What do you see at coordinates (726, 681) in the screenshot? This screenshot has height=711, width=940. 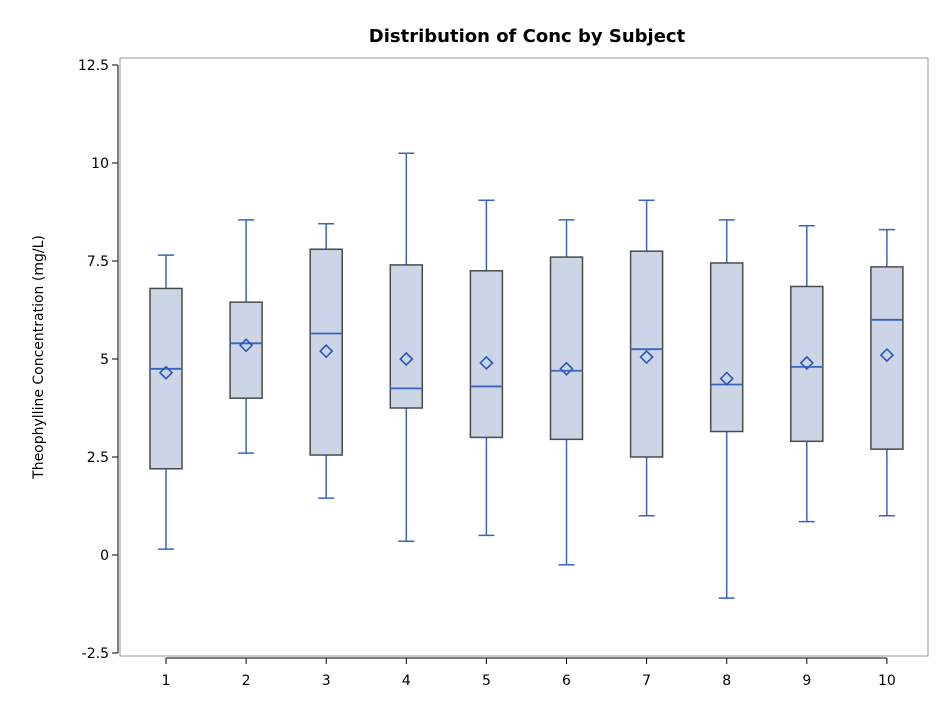 I see `x-tick-label: 8` at bounding box center [726, 681].